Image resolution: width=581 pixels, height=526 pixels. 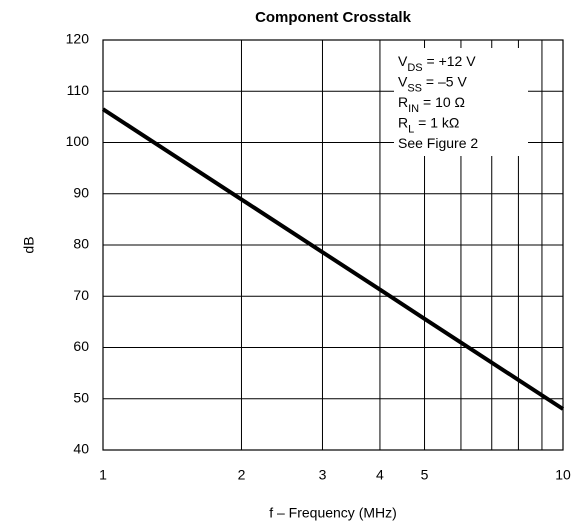 I want to click on y-tick-label: 80, so click(x=81, y=244).